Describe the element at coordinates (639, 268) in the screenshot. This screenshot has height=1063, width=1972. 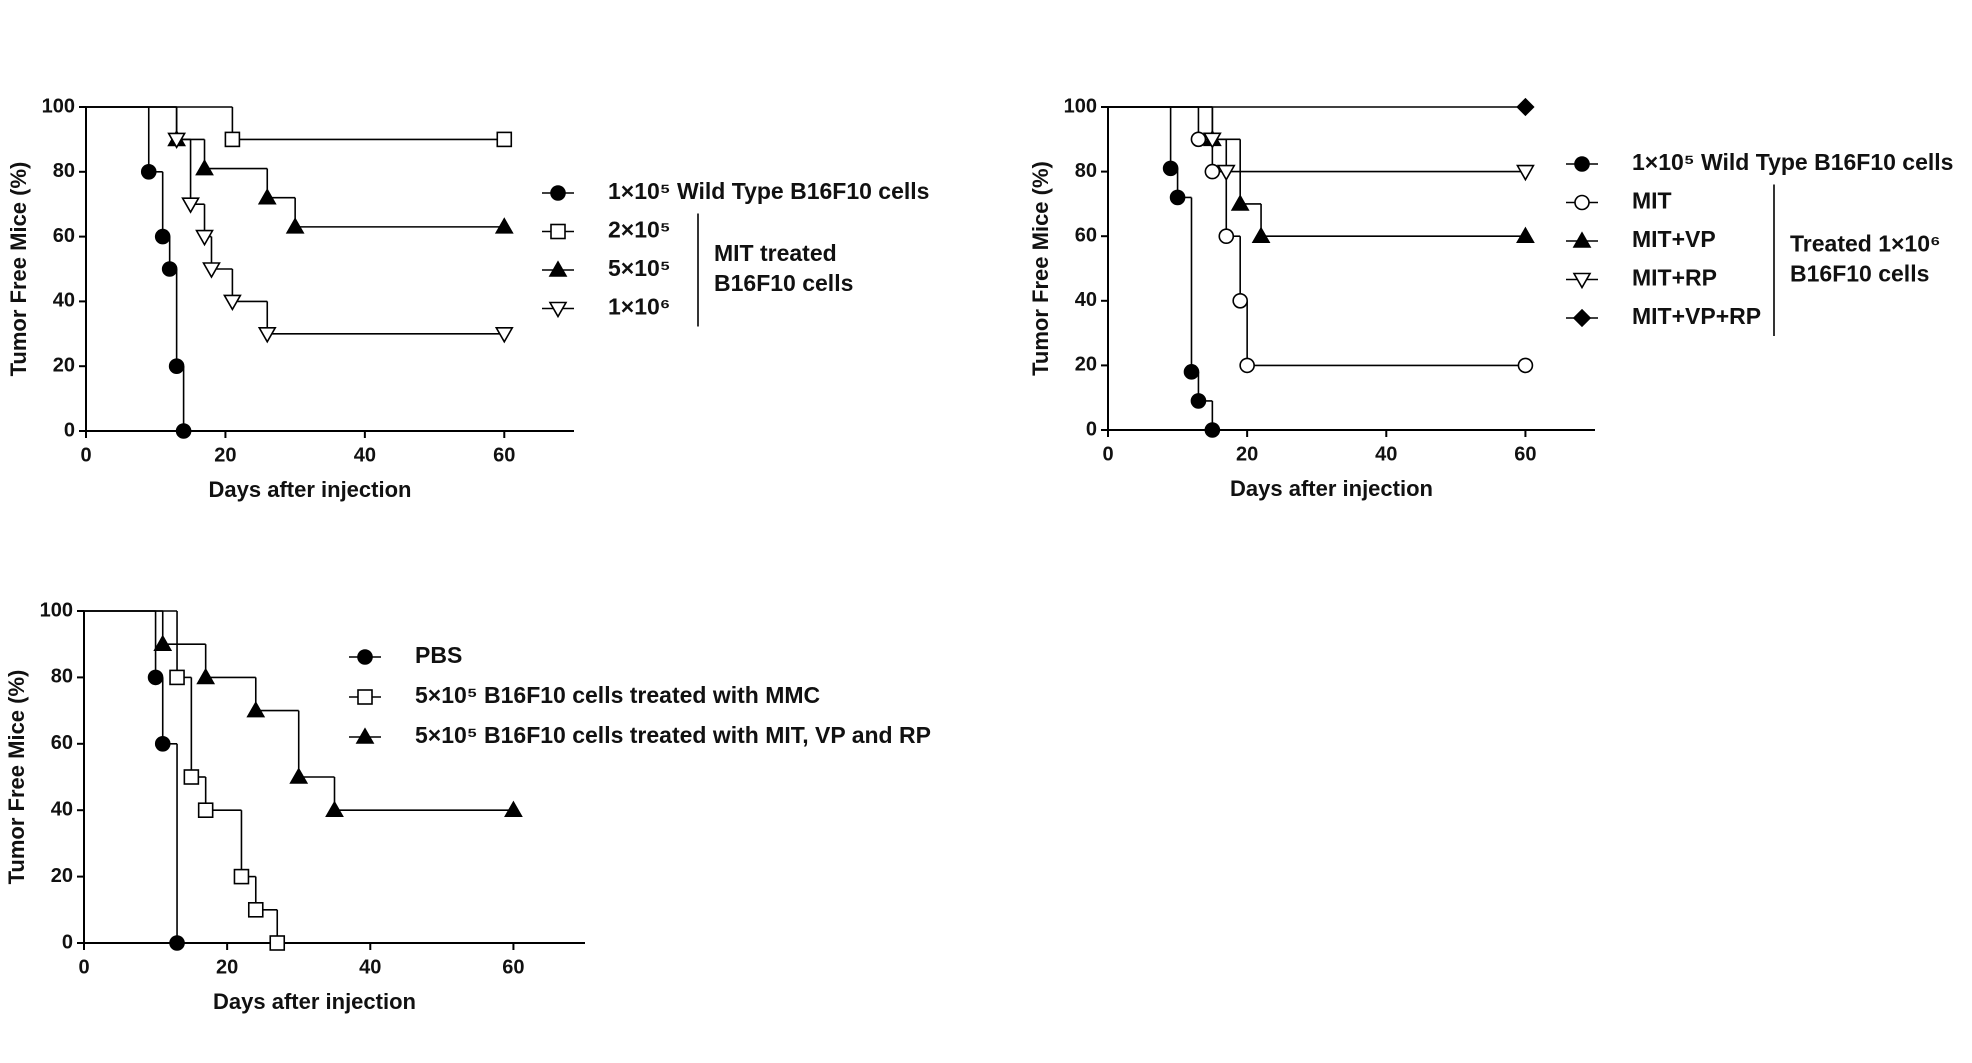
I see `legend-label: 5×10⁵` at that location.